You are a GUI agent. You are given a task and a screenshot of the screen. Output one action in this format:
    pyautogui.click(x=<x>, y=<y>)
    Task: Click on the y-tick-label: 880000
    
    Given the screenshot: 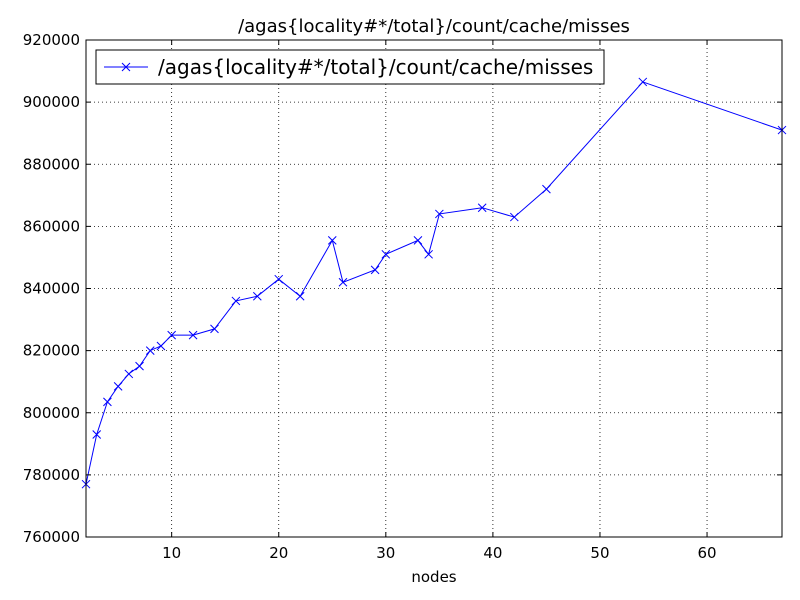 What is the action you would take?
    pyautogui.click(x=51, y=164)
    